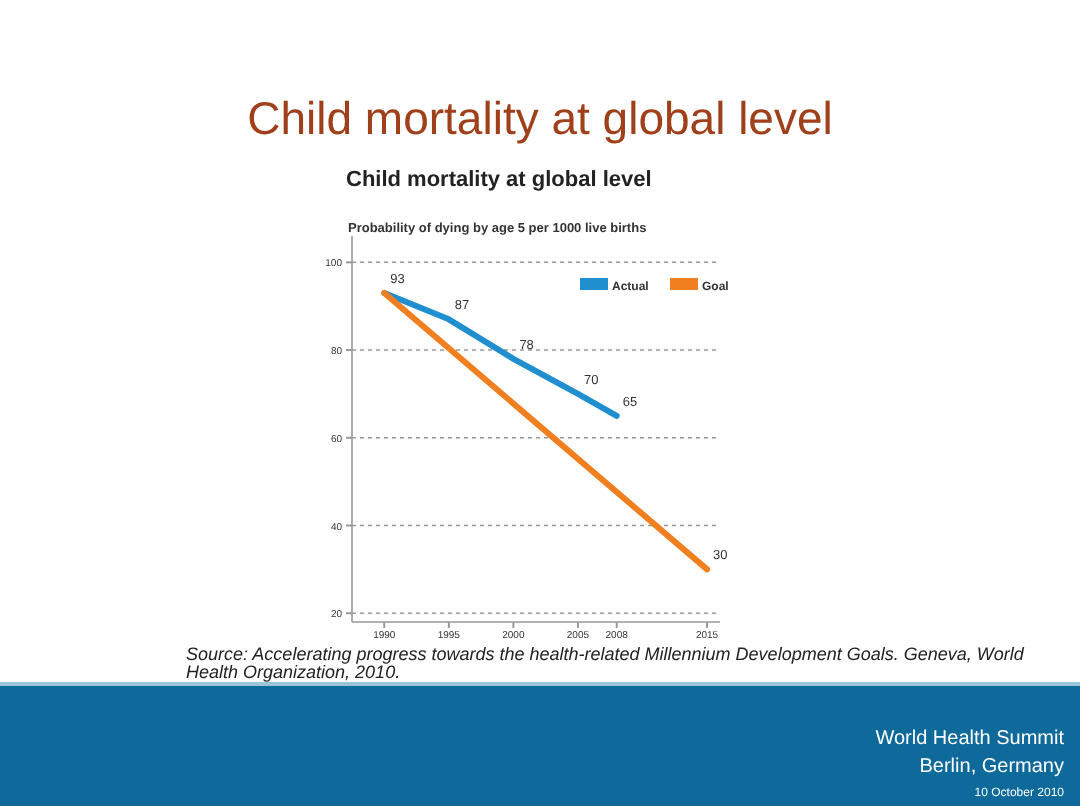 The image size is (1080, 806). Describe the element at coordinates (540, 118) in the screenshot. I see `chart-title: Child mortality at global level` at that location.